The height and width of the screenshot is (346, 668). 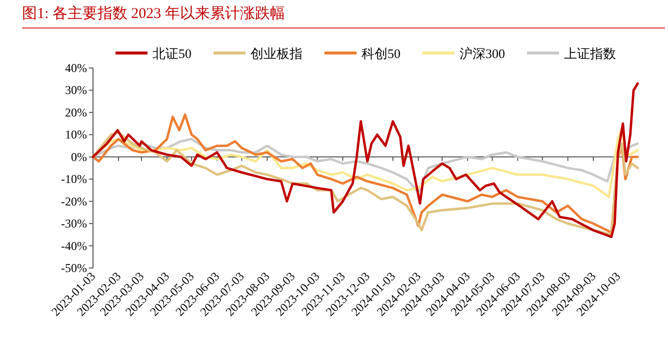 I want to click on legend-label: 创业板指, so click(x=276, y=53).